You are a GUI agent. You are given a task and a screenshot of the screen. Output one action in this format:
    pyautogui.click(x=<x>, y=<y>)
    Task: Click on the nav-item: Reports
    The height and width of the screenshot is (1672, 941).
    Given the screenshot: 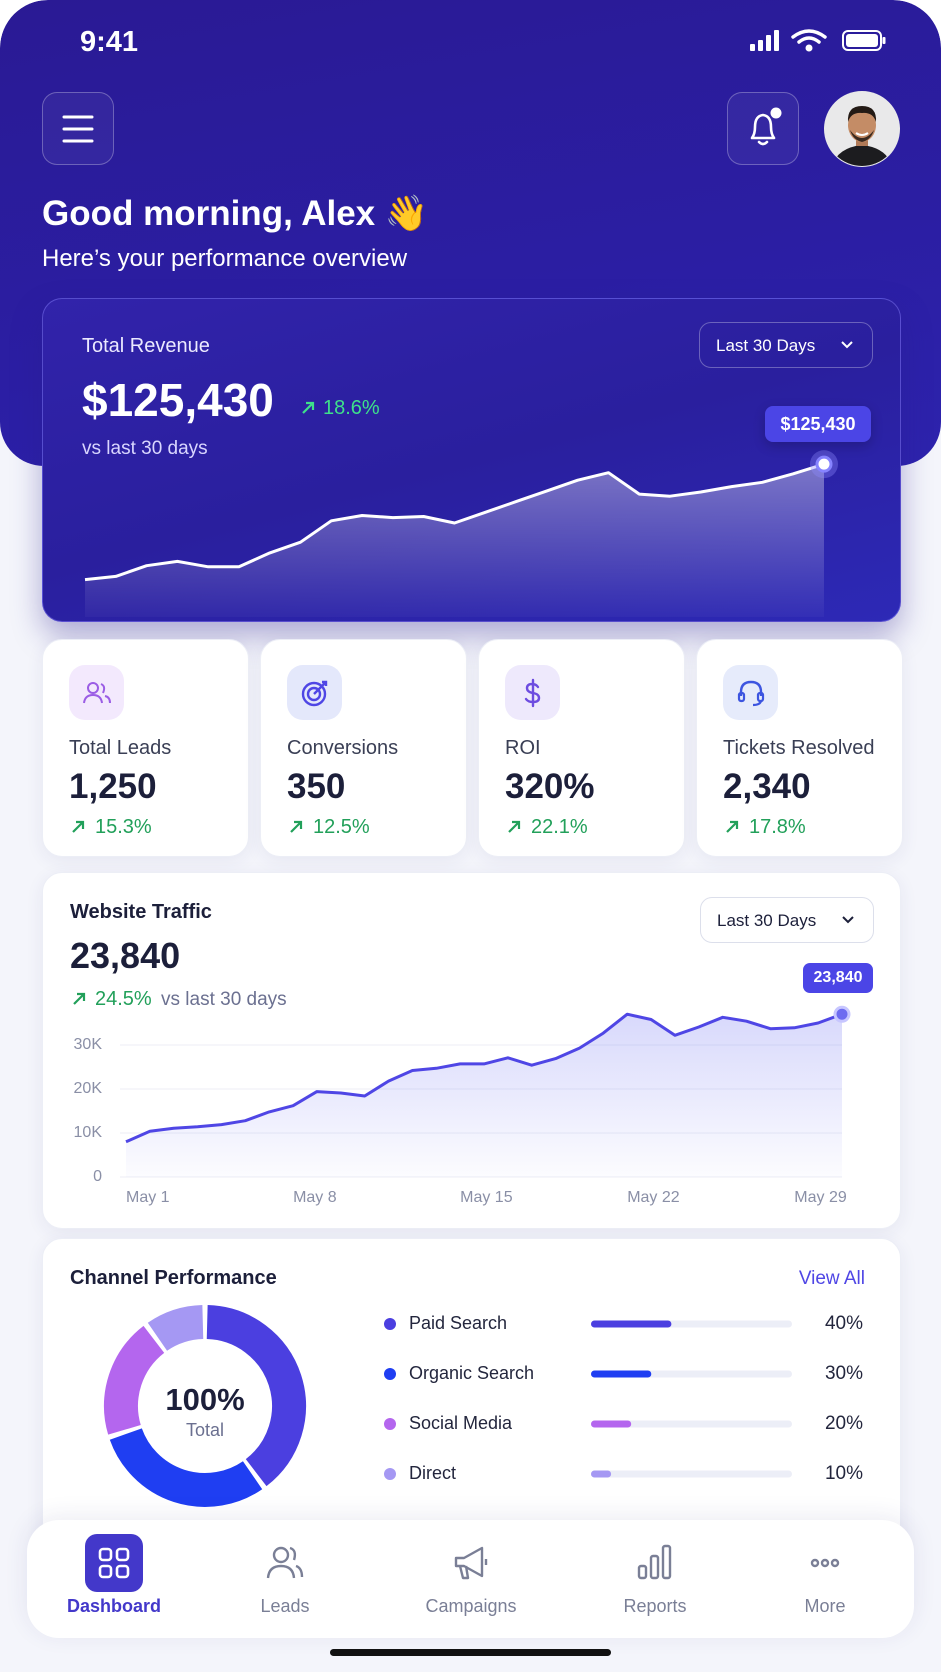 What is the action you would take?
    pyautogui.click(x=655, y=1579)
    